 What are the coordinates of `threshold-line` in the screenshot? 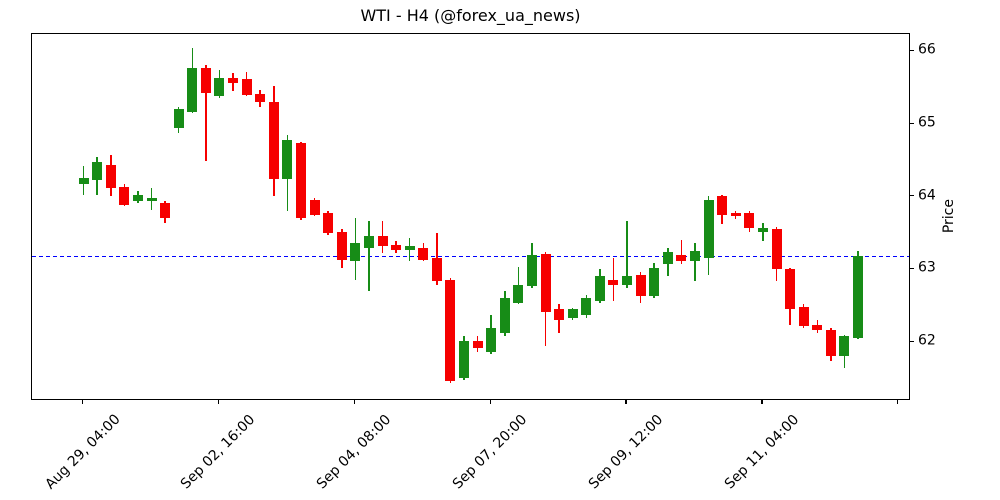 It's located at (470, 256).